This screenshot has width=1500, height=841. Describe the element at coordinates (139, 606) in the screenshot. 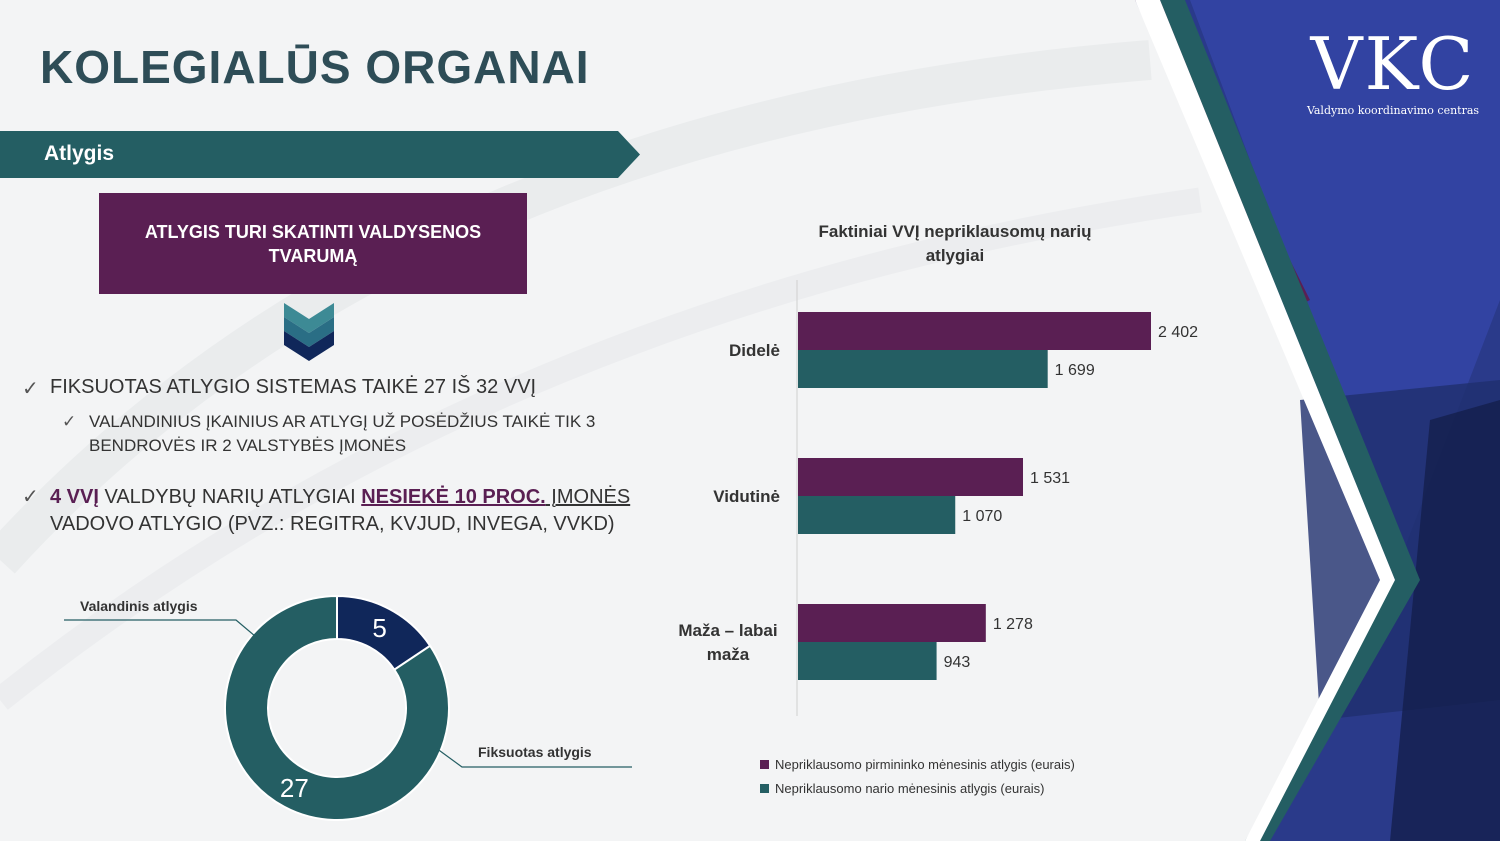

I see `donut-category-label: Valandinis atlygis` at that location.